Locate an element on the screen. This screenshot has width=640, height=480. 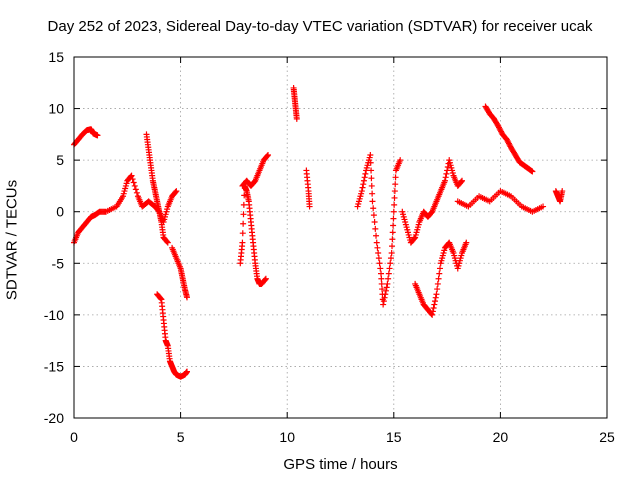
series-track-k is located at coordinates (500, 201).